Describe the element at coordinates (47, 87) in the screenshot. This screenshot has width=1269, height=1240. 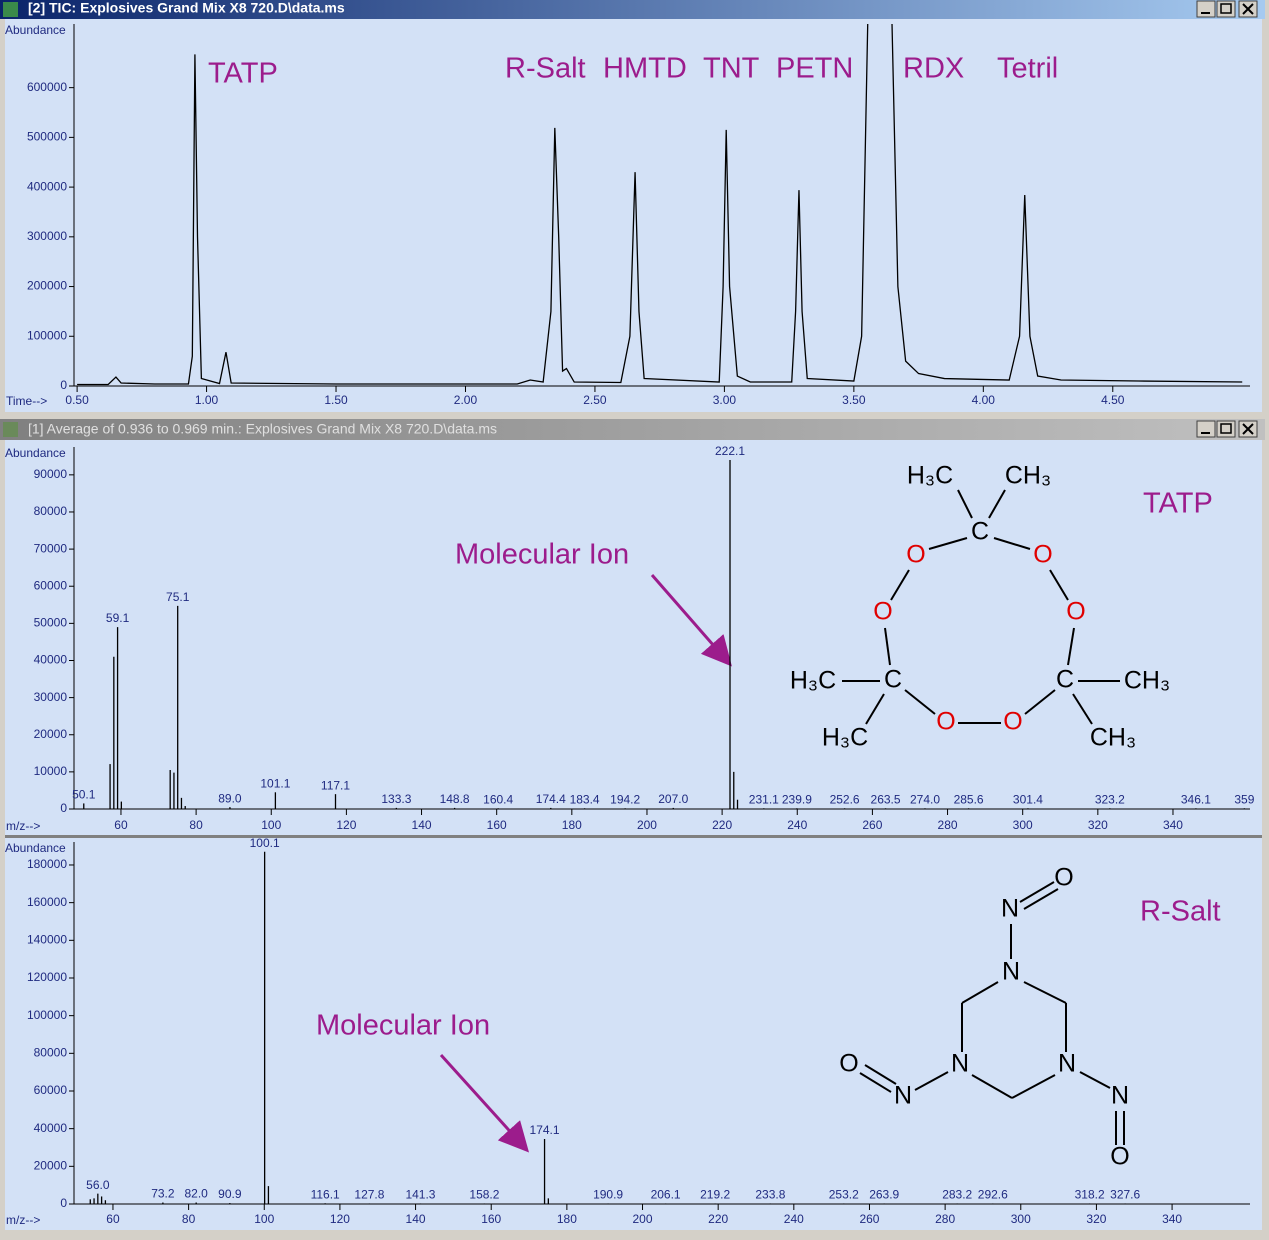
I see `y-tick-label: 600000` at that location.